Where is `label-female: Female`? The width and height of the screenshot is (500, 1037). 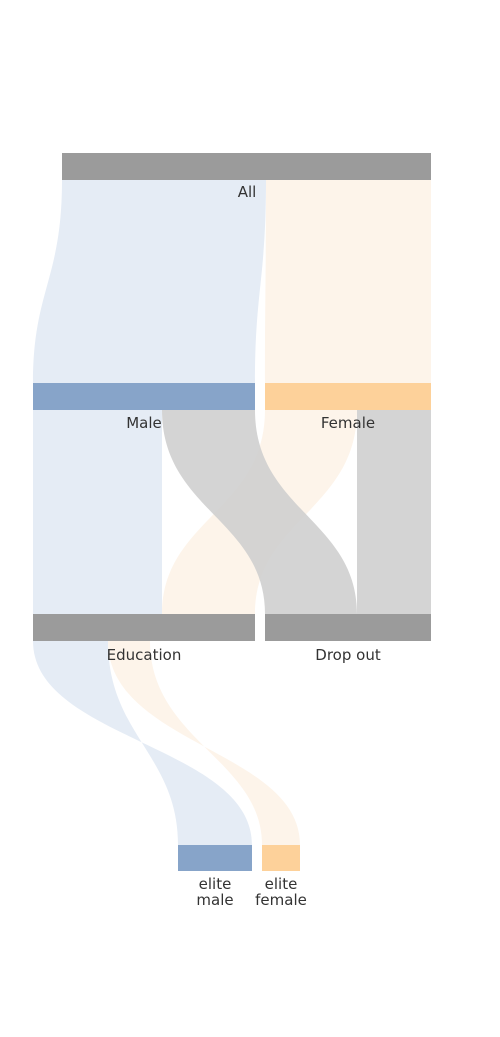 label-female: Female is located at coordinates (348, 423).